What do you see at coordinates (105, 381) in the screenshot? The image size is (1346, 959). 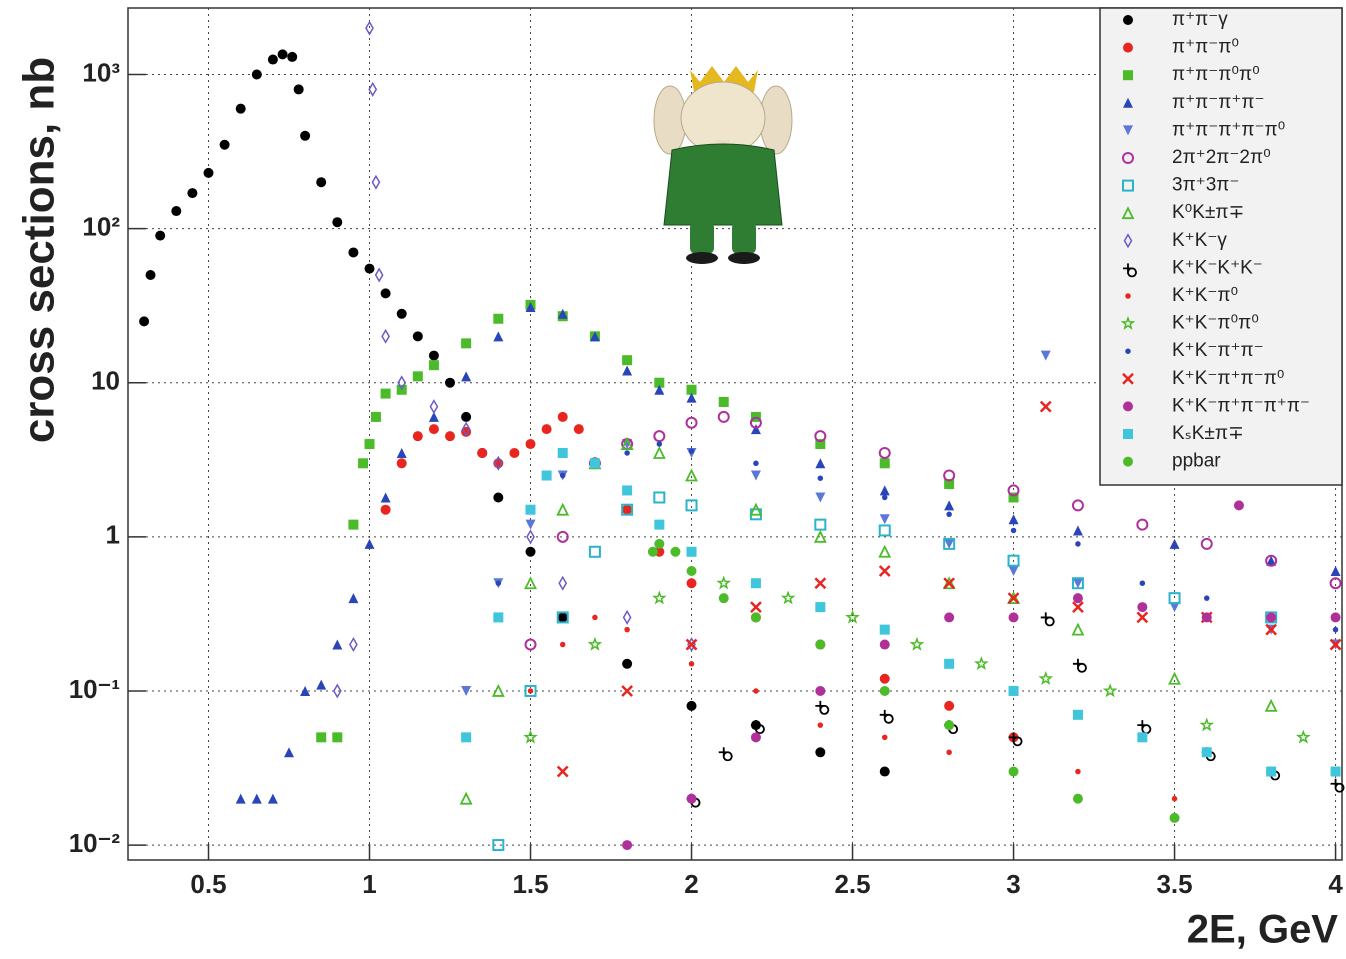 I see `y-tick-label: 10` at bounding box center [105, 381].